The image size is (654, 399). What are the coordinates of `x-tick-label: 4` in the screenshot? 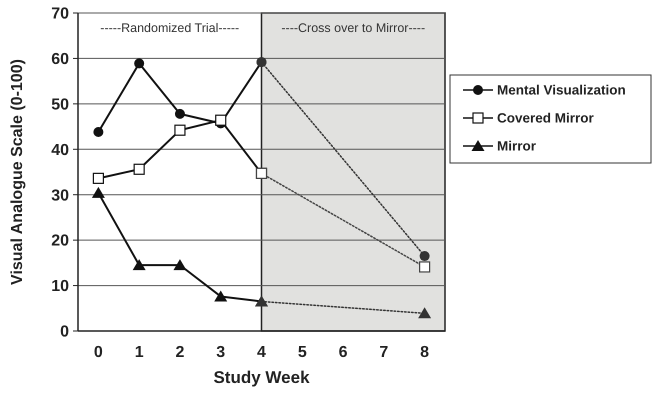 It's located at (261, 352).